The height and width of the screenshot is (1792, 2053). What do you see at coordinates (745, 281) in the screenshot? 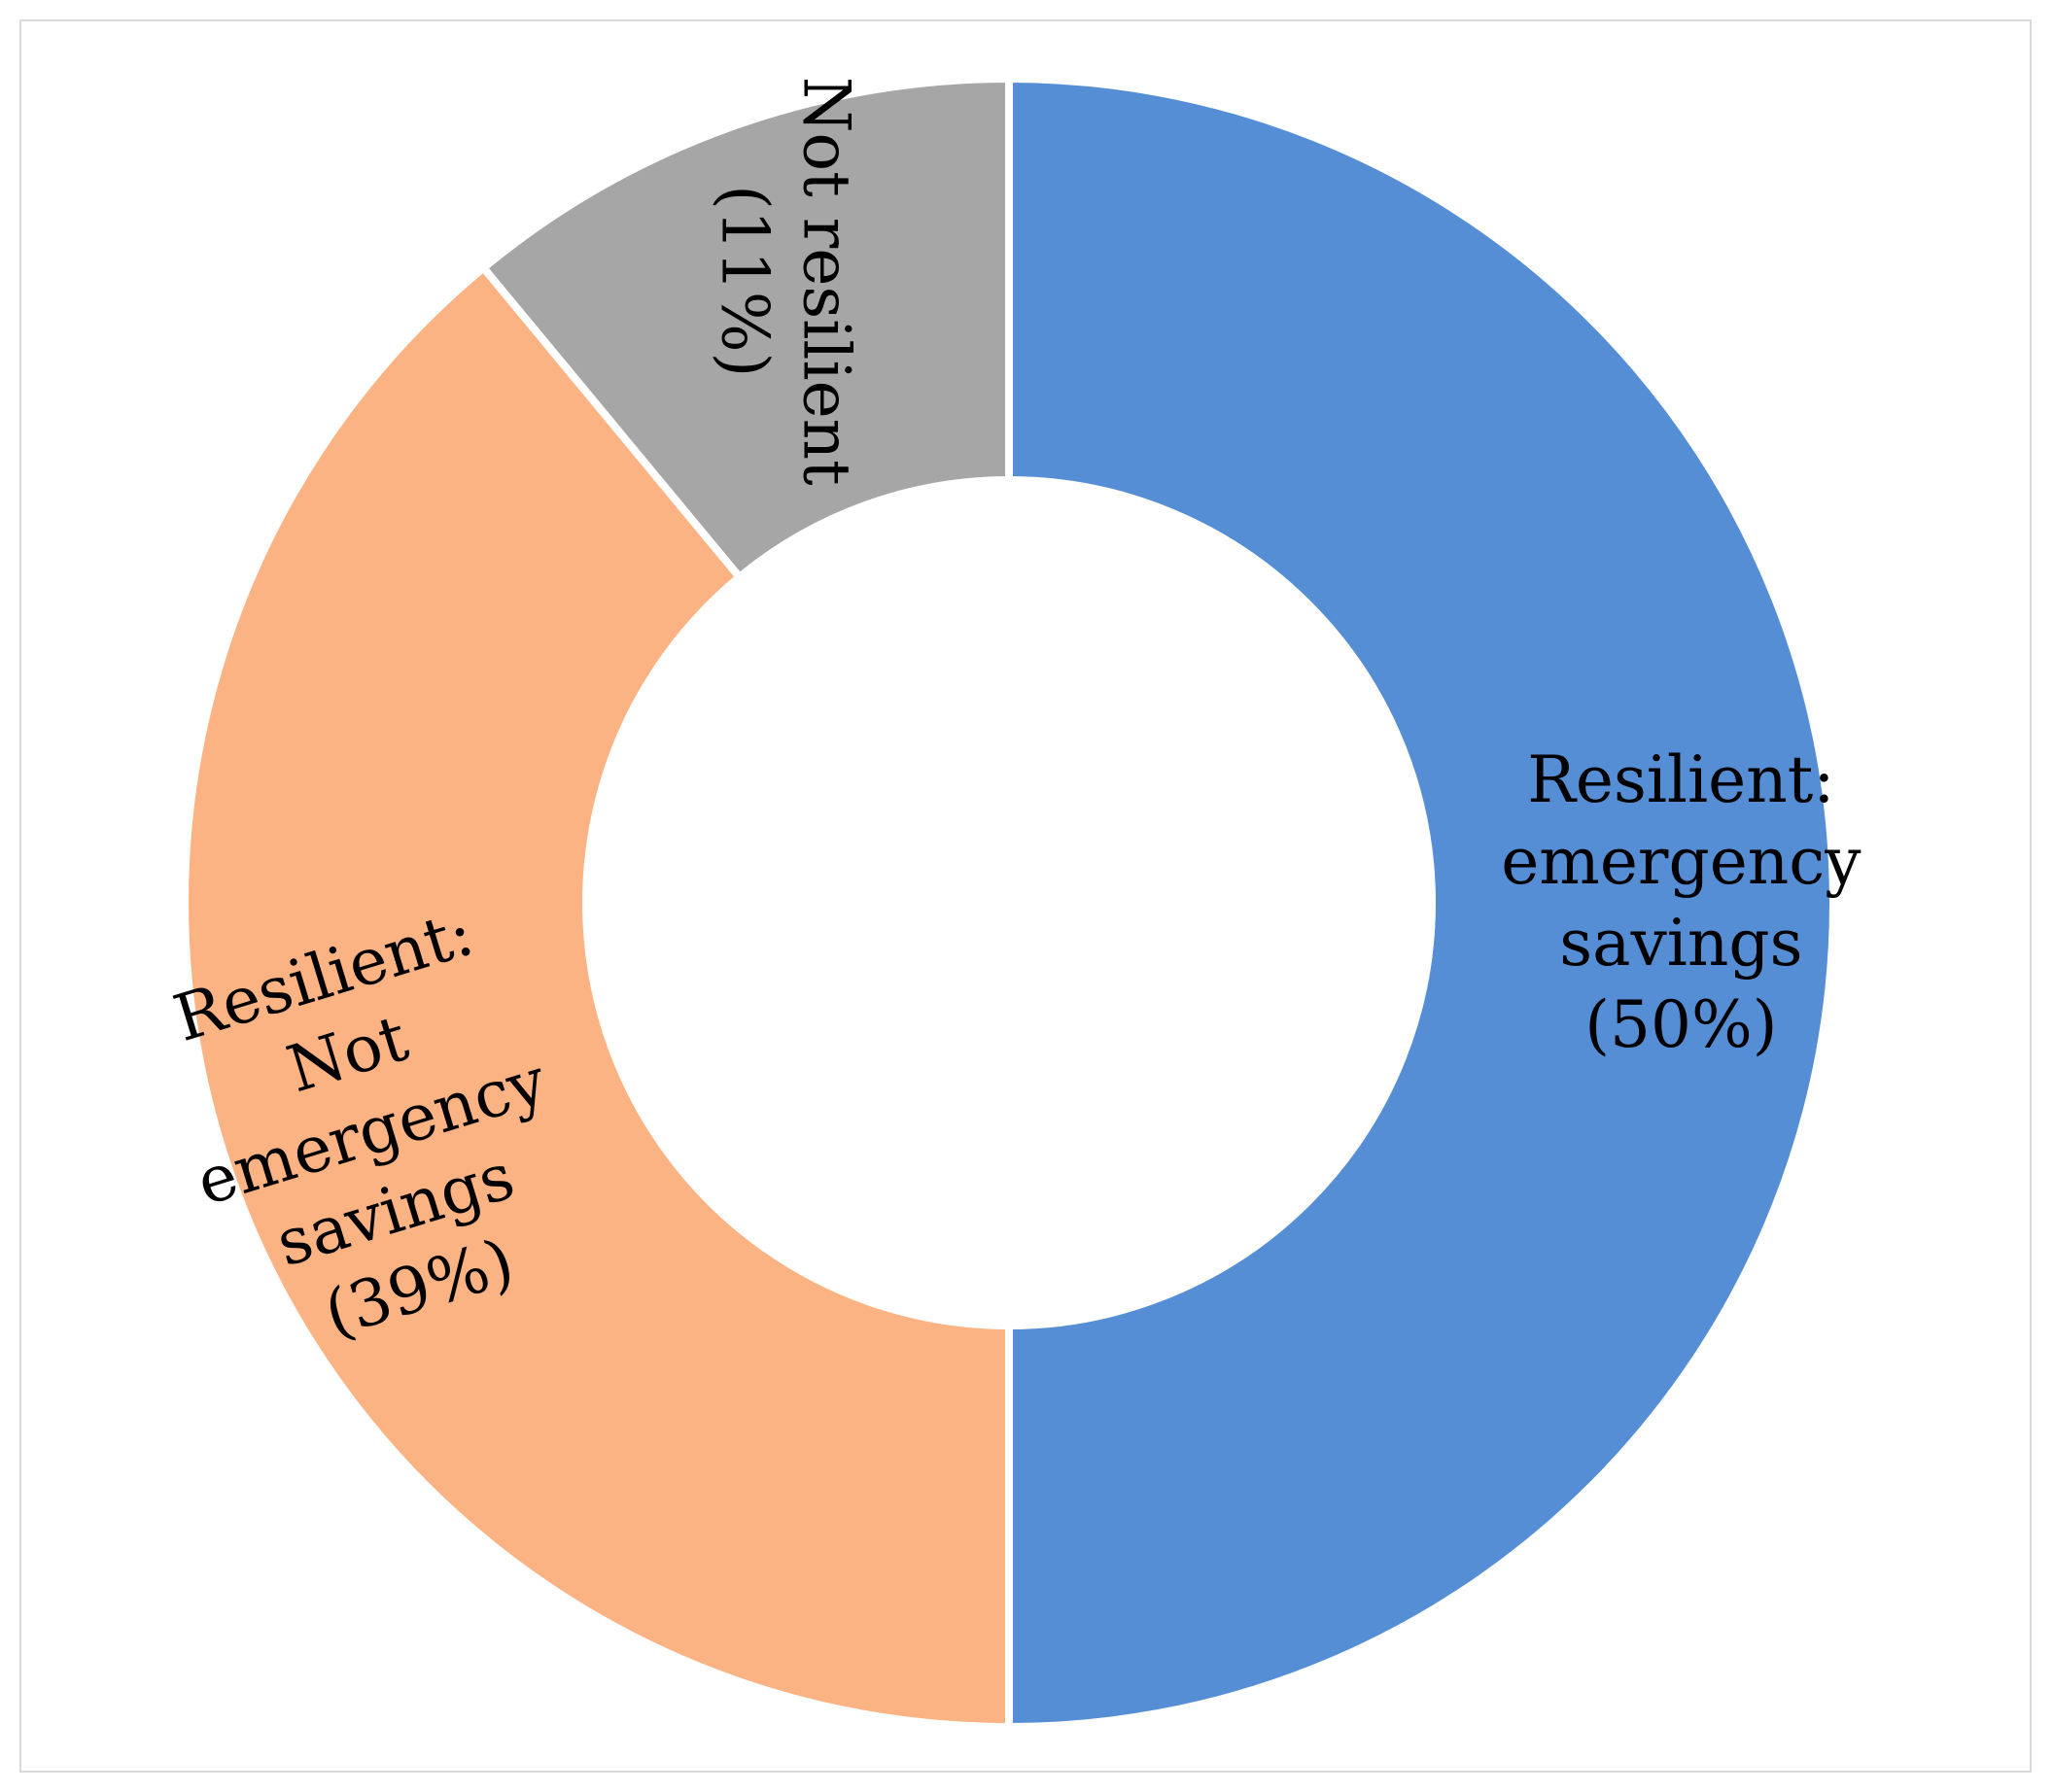
I see `data-label-line: (11%)` at bounding box center [745, 281].